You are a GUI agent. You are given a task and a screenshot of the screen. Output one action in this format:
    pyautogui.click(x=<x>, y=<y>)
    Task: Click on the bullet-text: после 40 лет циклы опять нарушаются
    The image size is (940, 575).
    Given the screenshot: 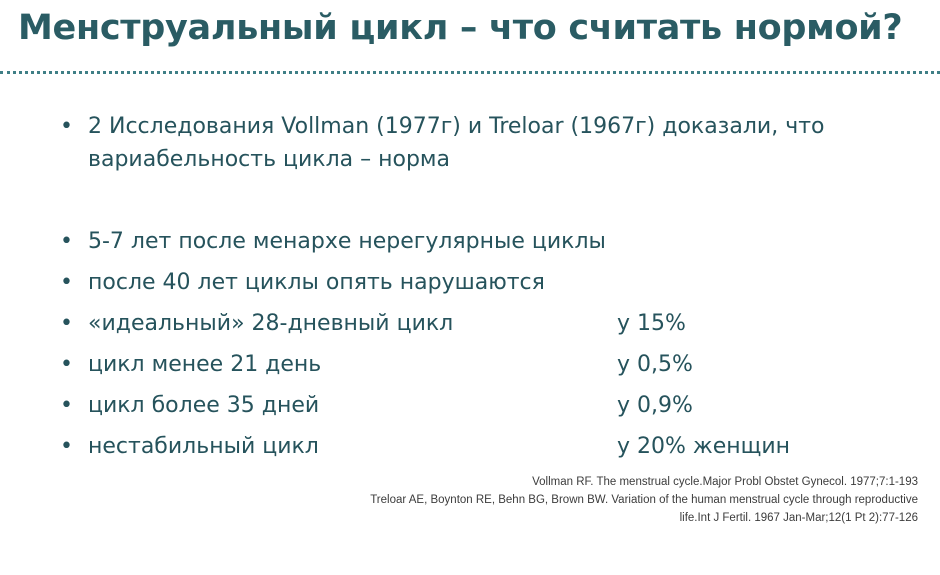 What is the action you would take?
    pyautogui.click(x=316, y=282)
    